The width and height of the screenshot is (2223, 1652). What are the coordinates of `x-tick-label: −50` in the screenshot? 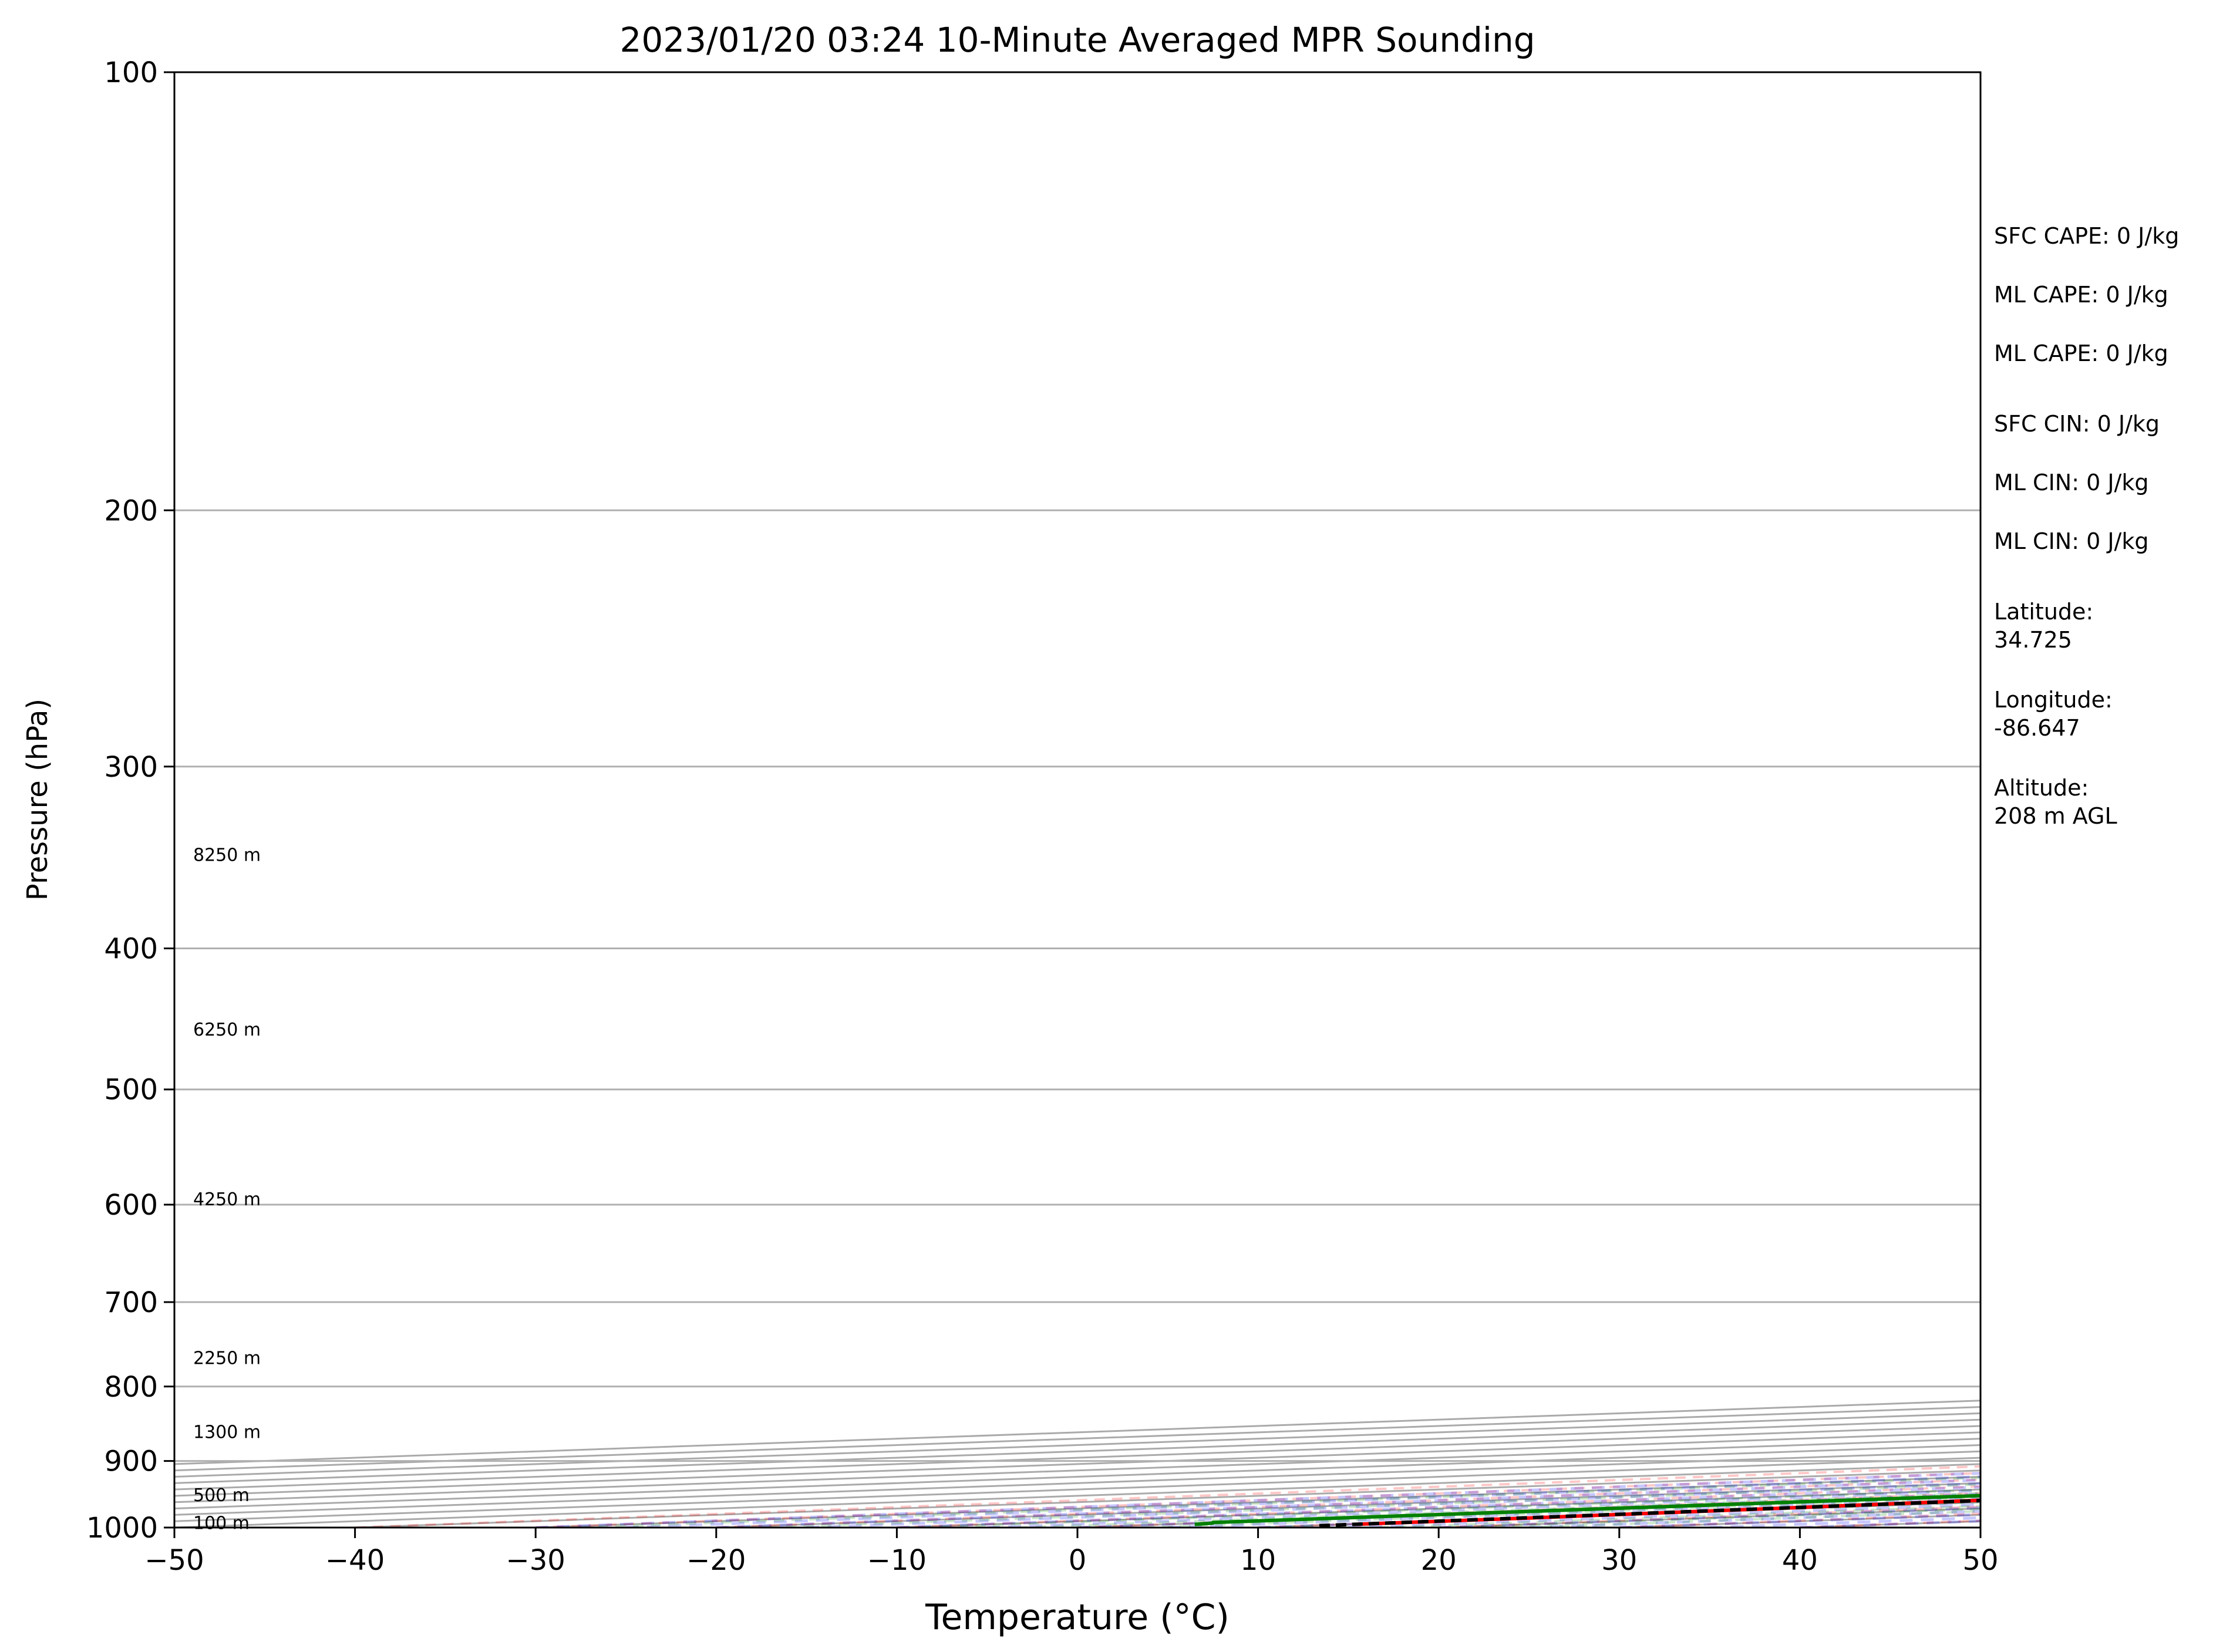 It's located at (174, 1560).